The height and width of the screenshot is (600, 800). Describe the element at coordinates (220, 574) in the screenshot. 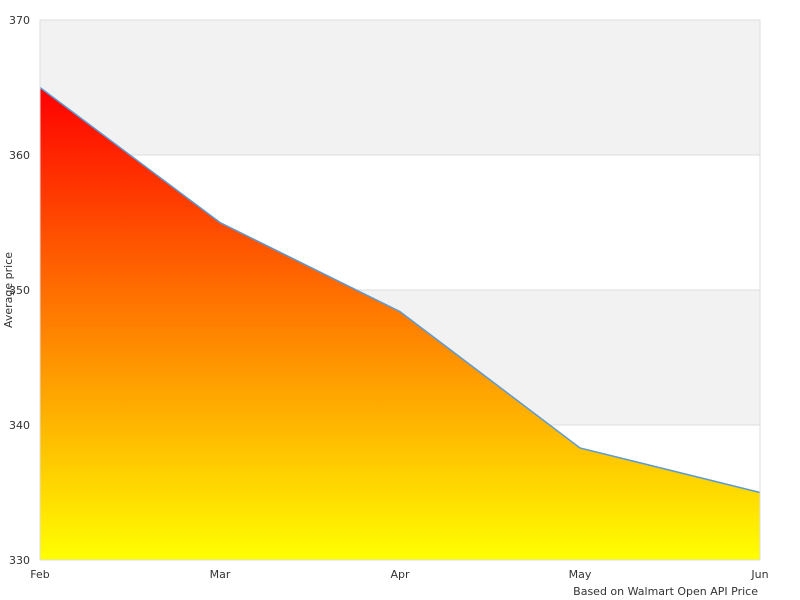

I see `x-tick-label: Mar` at that location.